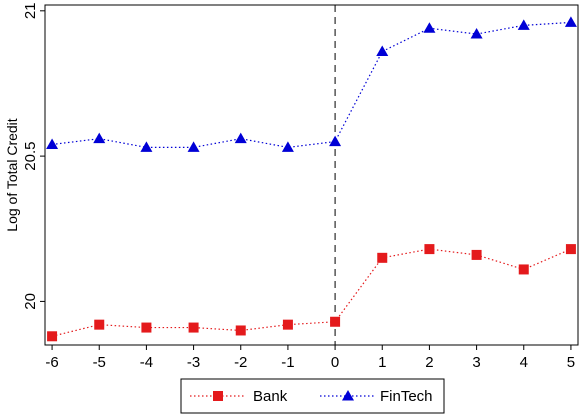 Image resolution: width=582 pixels, height=418 pixels. I want to click on x-tick-label: -6, so click(51, 362).